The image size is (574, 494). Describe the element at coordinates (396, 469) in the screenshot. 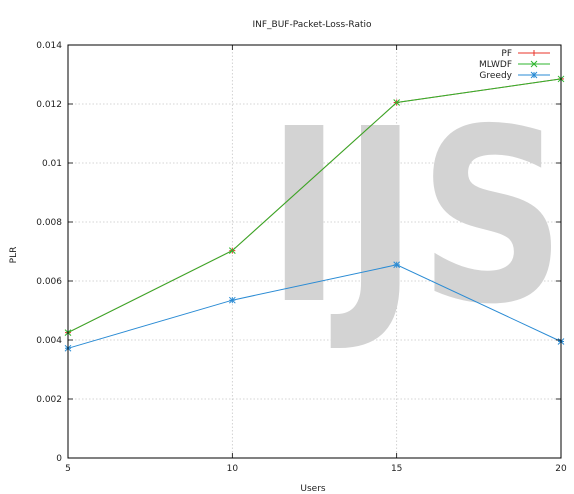

I see `x-tick-label: 15` at that location.